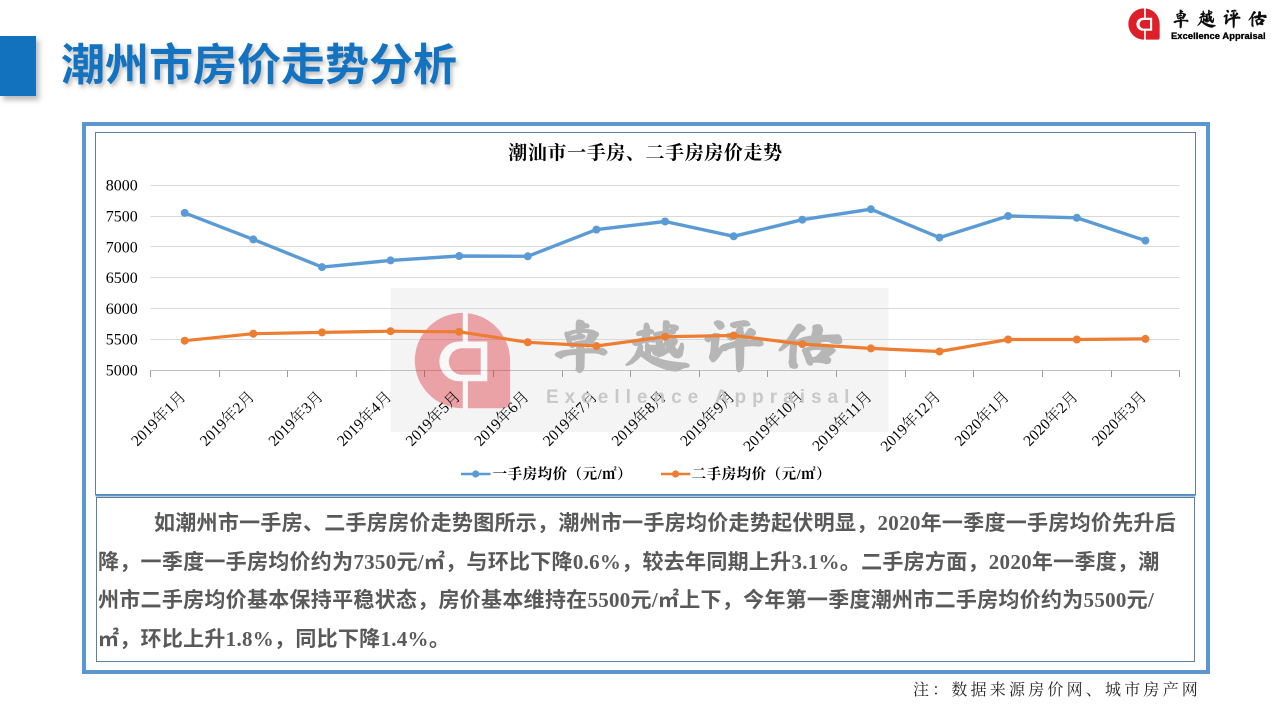  Describe the element at coordinates (700, 397) in the screenshot. I see `svg-text: Excellence Appraisal` at that location.